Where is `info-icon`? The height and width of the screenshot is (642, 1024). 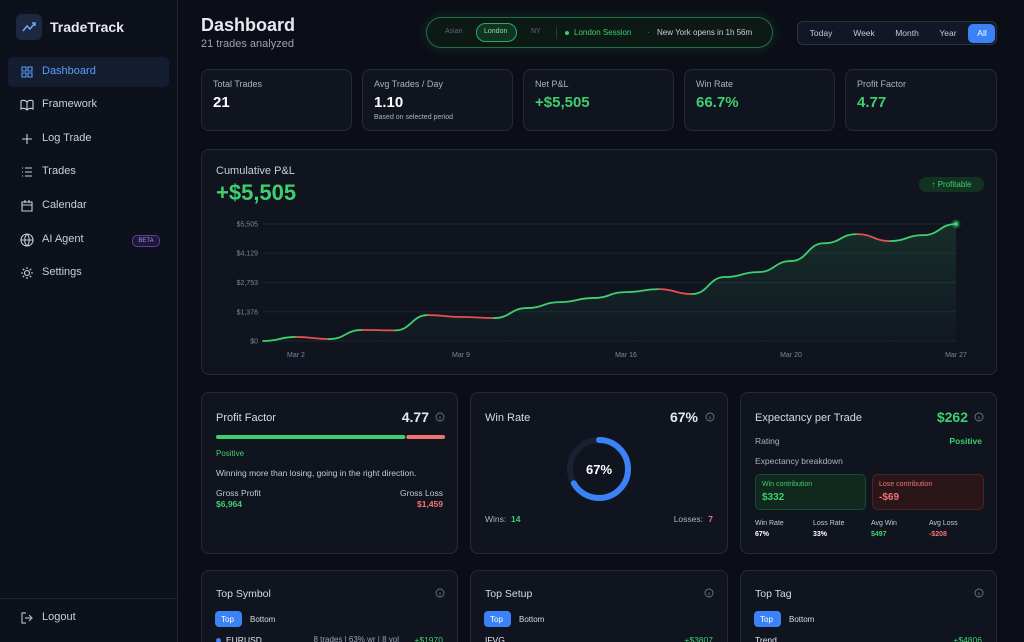
info-icon is located at coordinates (440, 417).